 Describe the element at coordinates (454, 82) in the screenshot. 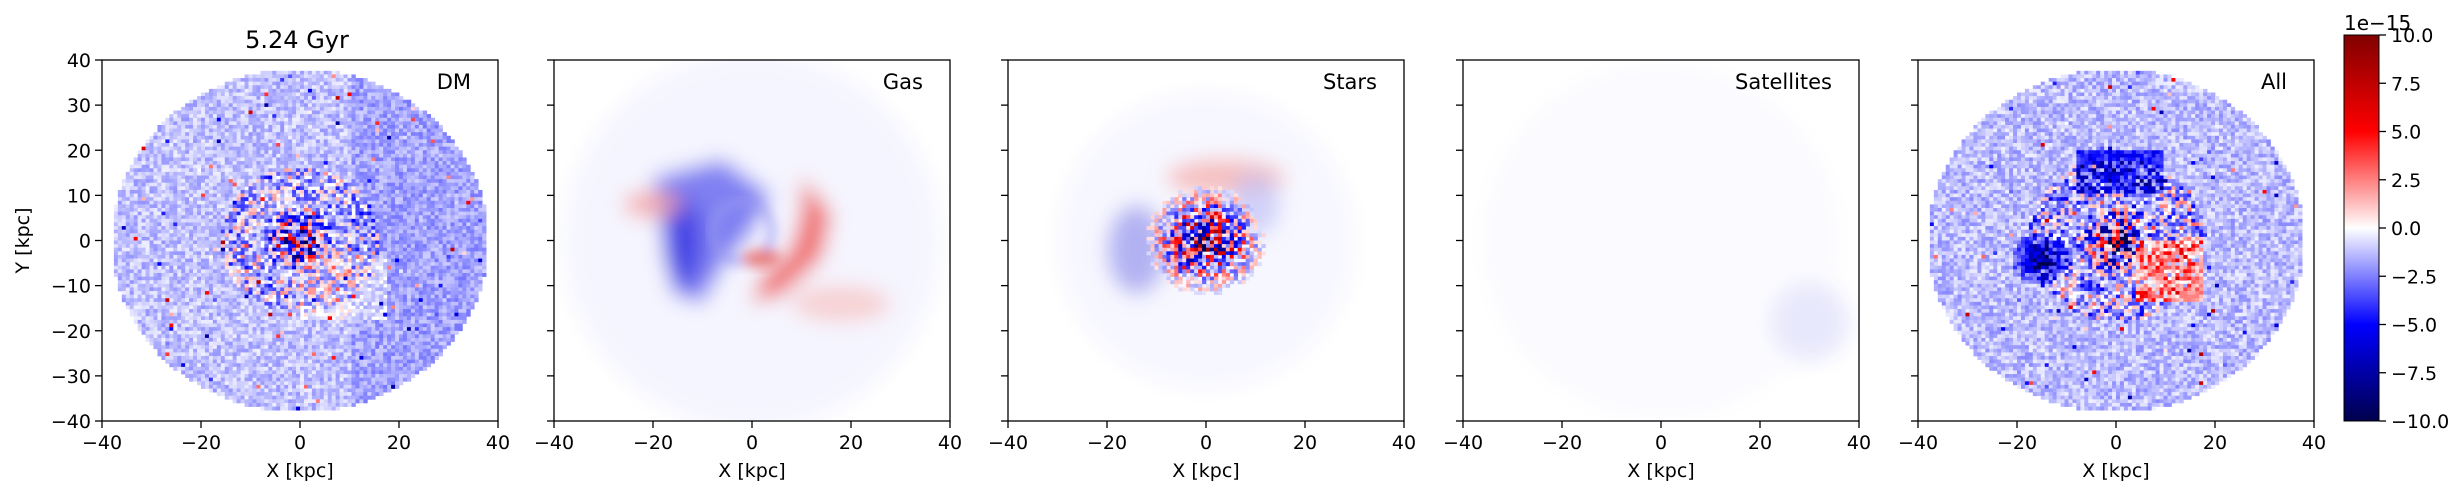

I see `panel-label: DM` at that location.